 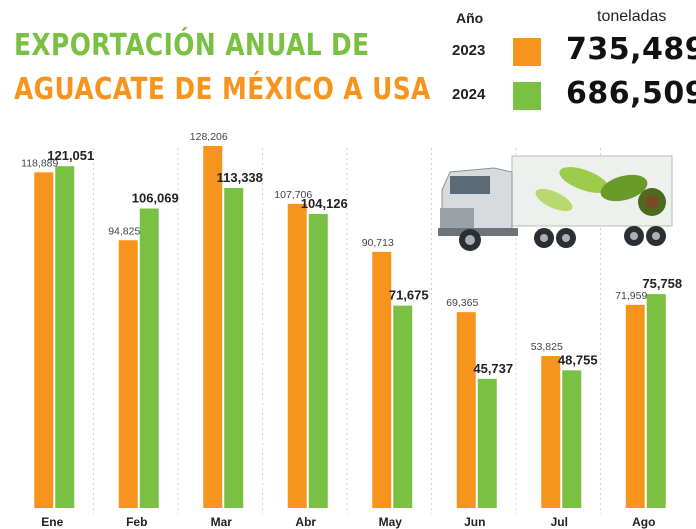 What do you see at coordinates (234, 347) in the screenshot?
I see `bar-2024-mar` at bounding box center [234, 347].